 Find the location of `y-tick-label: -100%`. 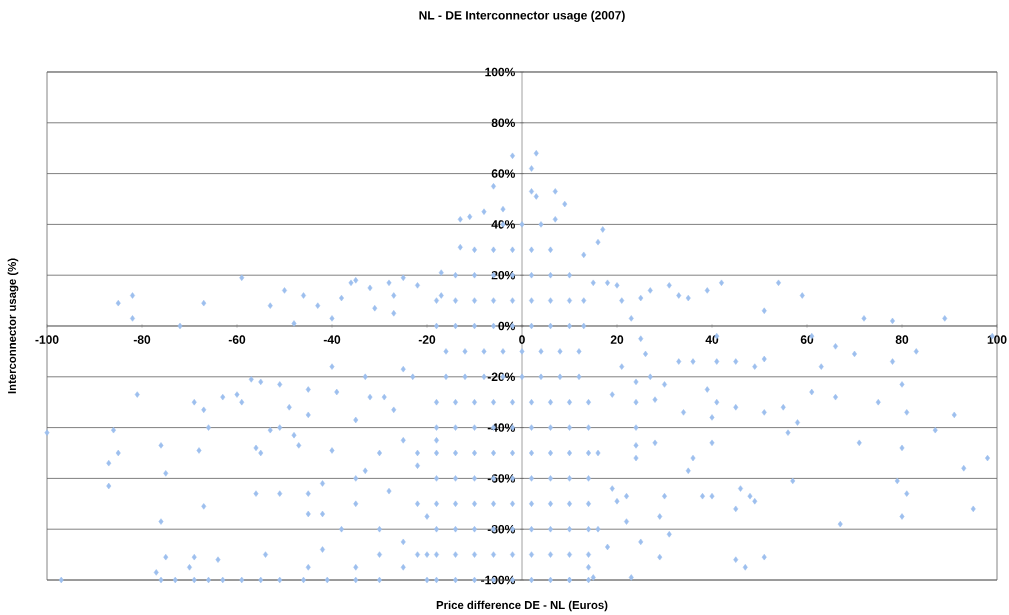

y-tick-label: -100% is located at coordinates (498, 580).